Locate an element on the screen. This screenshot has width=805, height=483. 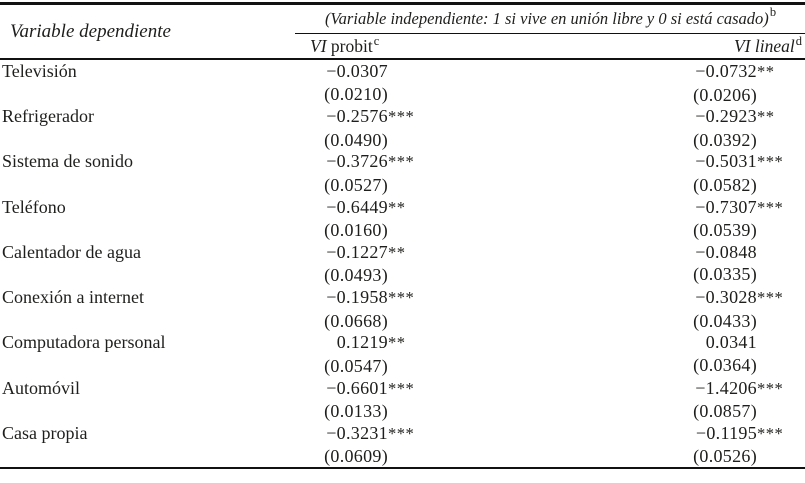
lineal-standard-error: (0.0582) is located at coordinates (725, 185).